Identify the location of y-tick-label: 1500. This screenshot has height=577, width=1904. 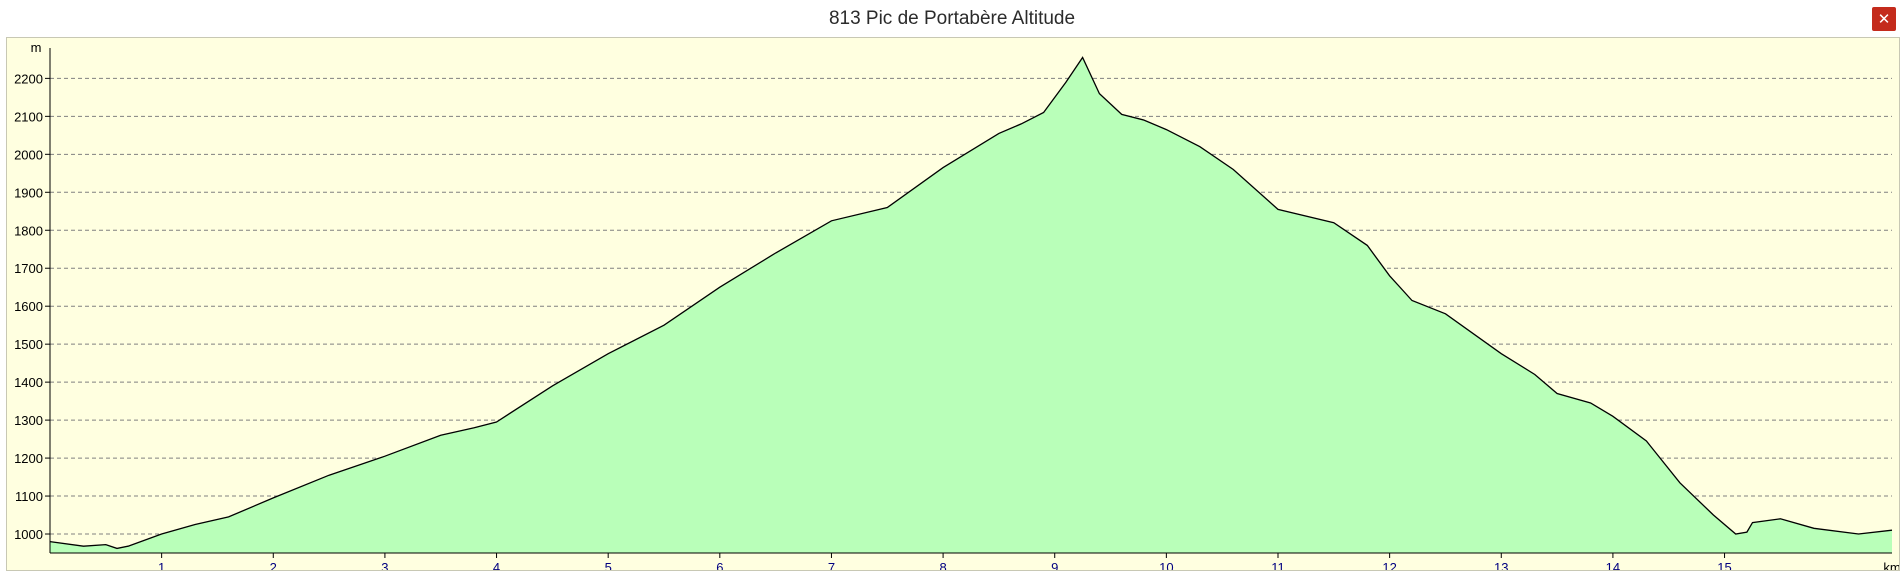
(28, 344).